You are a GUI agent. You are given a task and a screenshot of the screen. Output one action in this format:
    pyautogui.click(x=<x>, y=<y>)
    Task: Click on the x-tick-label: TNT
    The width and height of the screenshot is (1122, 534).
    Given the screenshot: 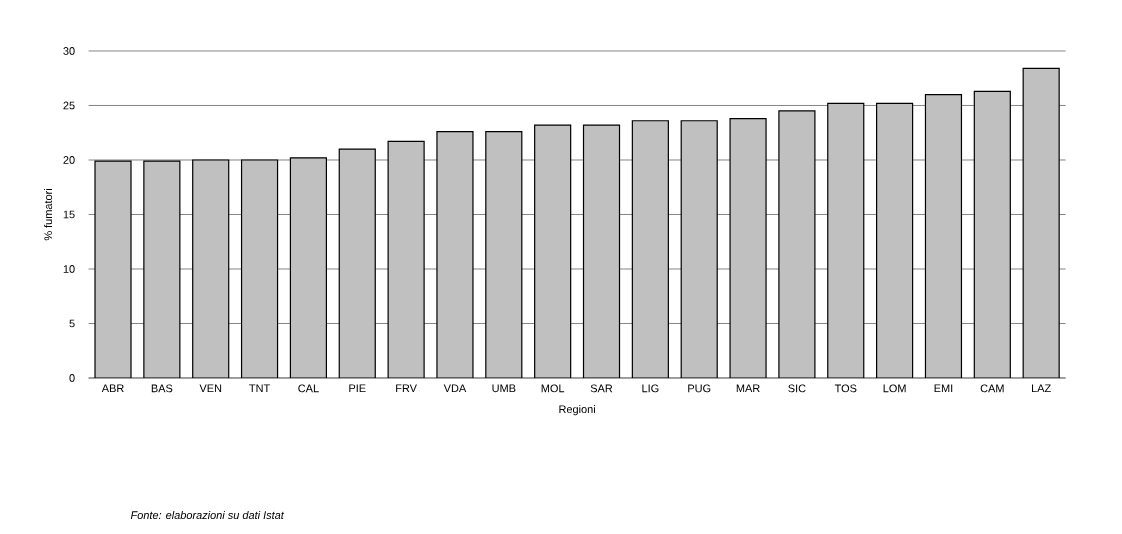 What is the action you would take?
    pyautogui.click(x=259, y=388)
    